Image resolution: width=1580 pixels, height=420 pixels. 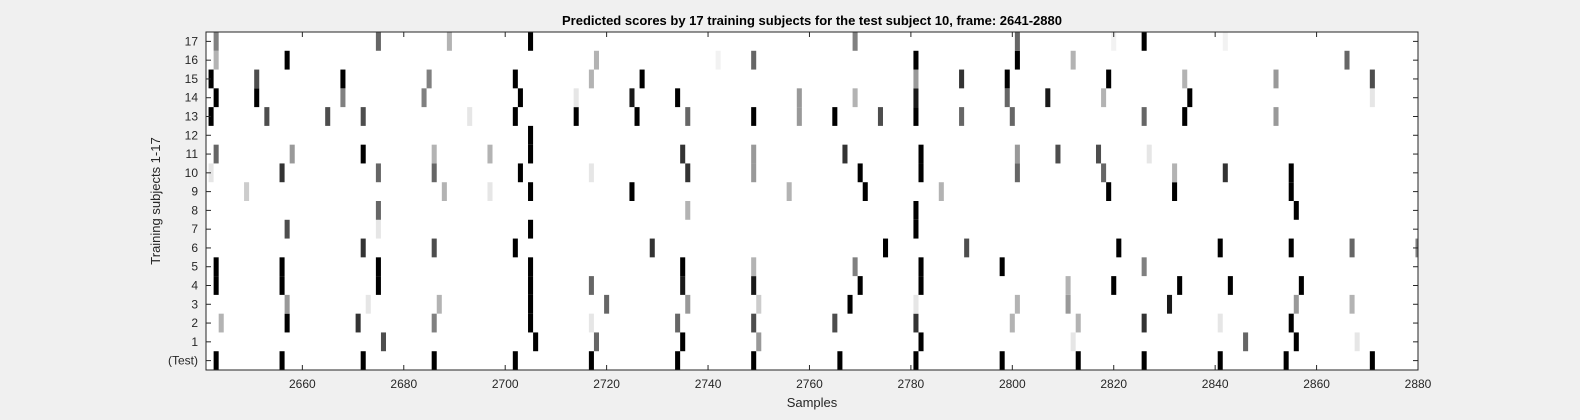 I want to click on y-tick-label: 16, so click(x=192, y=60).